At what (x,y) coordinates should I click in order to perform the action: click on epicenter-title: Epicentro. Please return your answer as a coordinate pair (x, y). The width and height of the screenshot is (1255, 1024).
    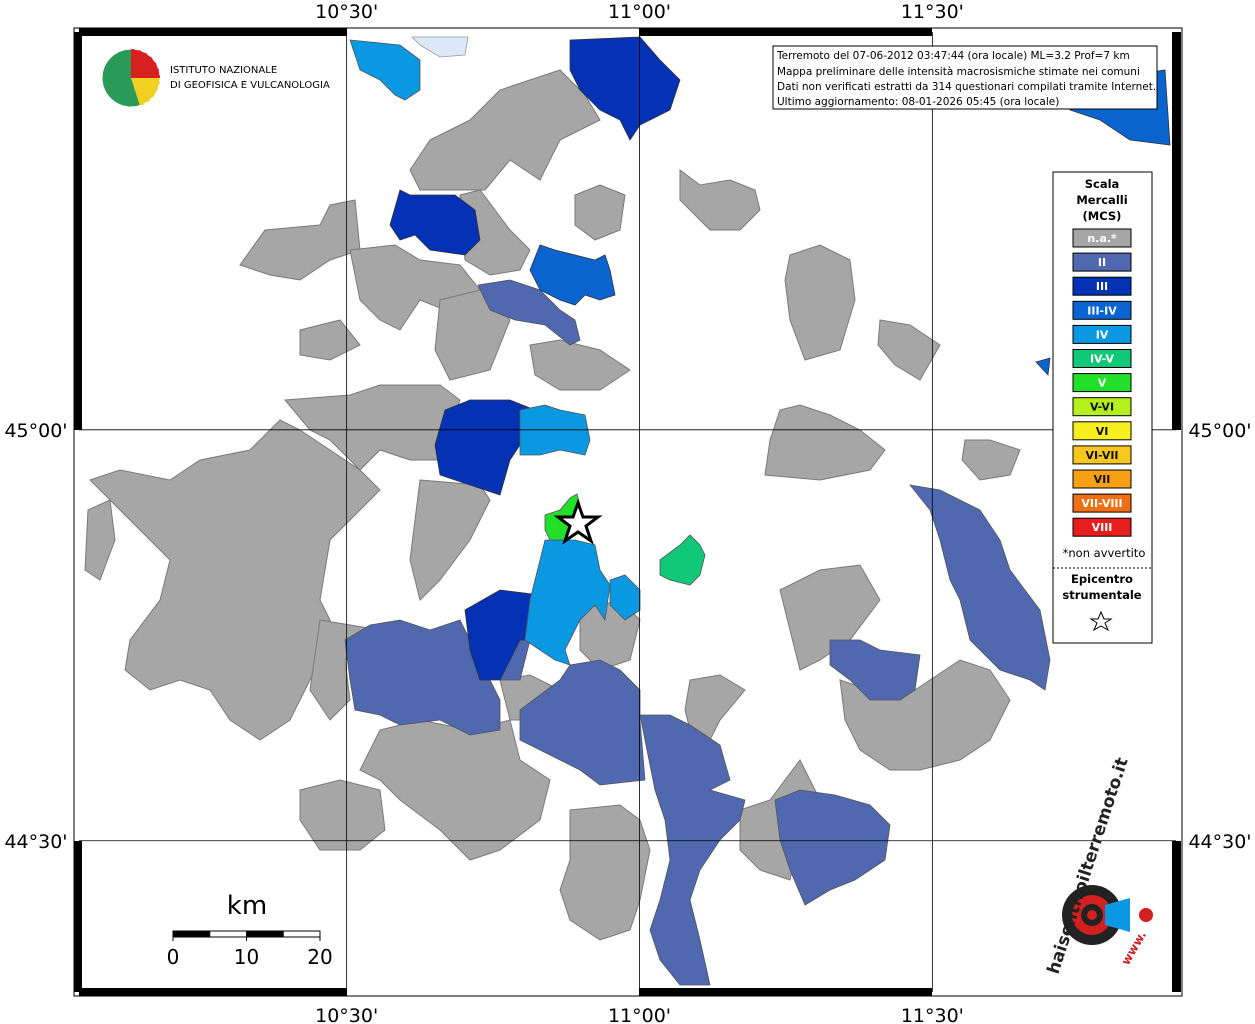
    Looking at the image, I should click on (1102, 579).